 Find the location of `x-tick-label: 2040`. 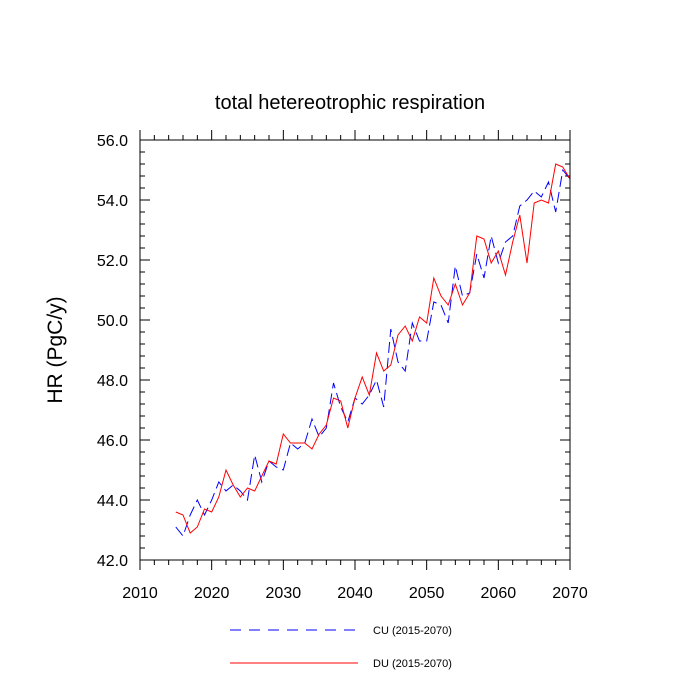

x-tick-label: 2040 is located at coordinates (355, 593).